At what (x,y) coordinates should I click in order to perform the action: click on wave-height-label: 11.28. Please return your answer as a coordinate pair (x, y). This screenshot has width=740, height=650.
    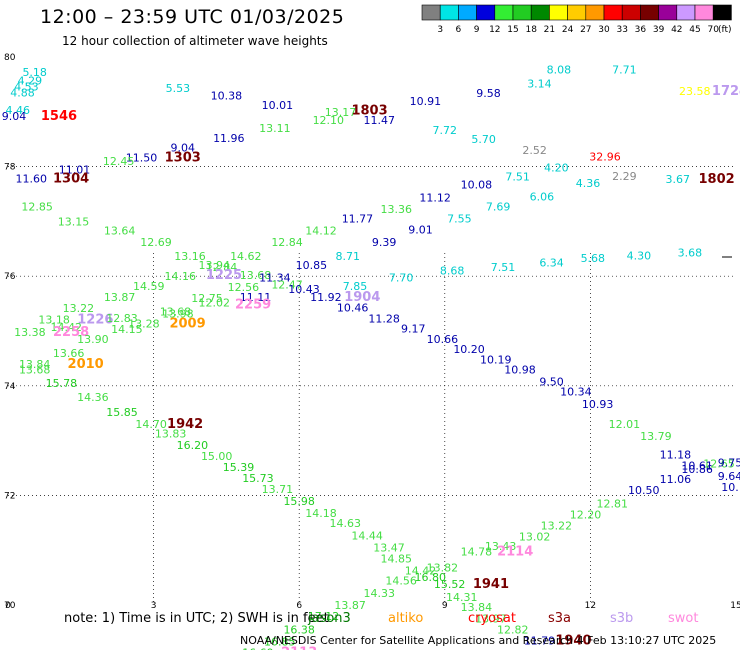
    Looking at the image, I should click on (384, 318).